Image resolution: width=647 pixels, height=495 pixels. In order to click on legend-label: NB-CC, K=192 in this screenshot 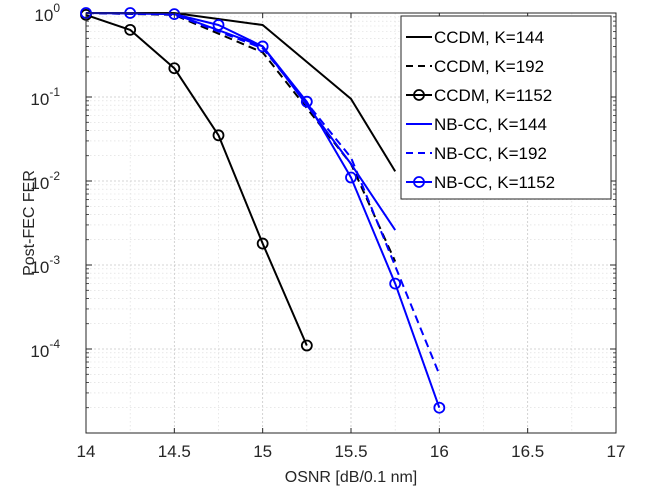, I will do `click(490, 153)`.